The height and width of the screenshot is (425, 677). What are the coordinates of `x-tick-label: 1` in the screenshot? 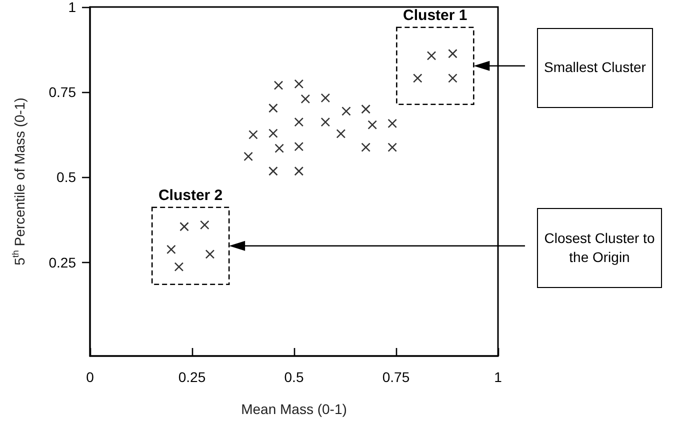 It's located at (498, 377).